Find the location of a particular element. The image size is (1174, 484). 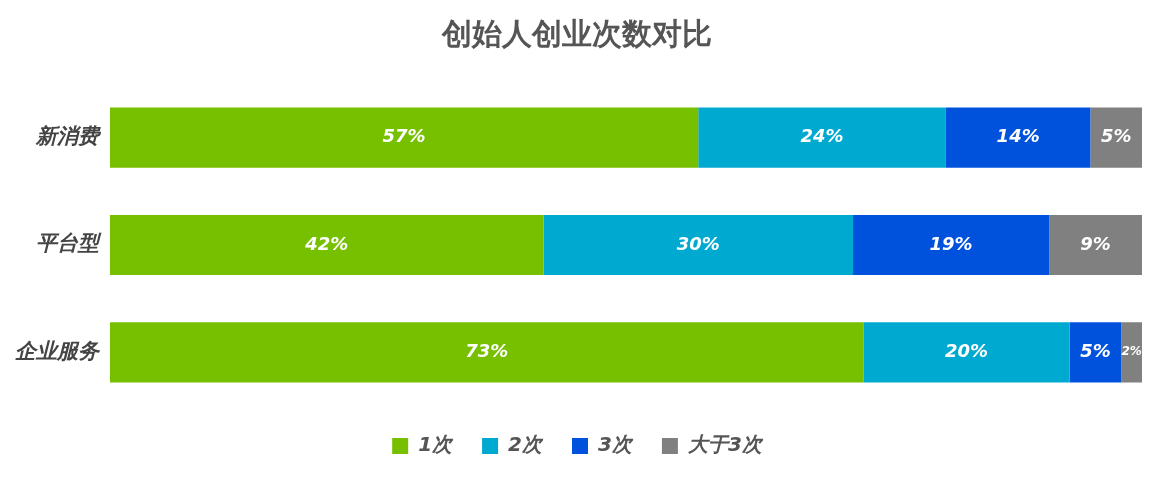

y-tick-label: 企业服务 is located at coordinates (58, 350).